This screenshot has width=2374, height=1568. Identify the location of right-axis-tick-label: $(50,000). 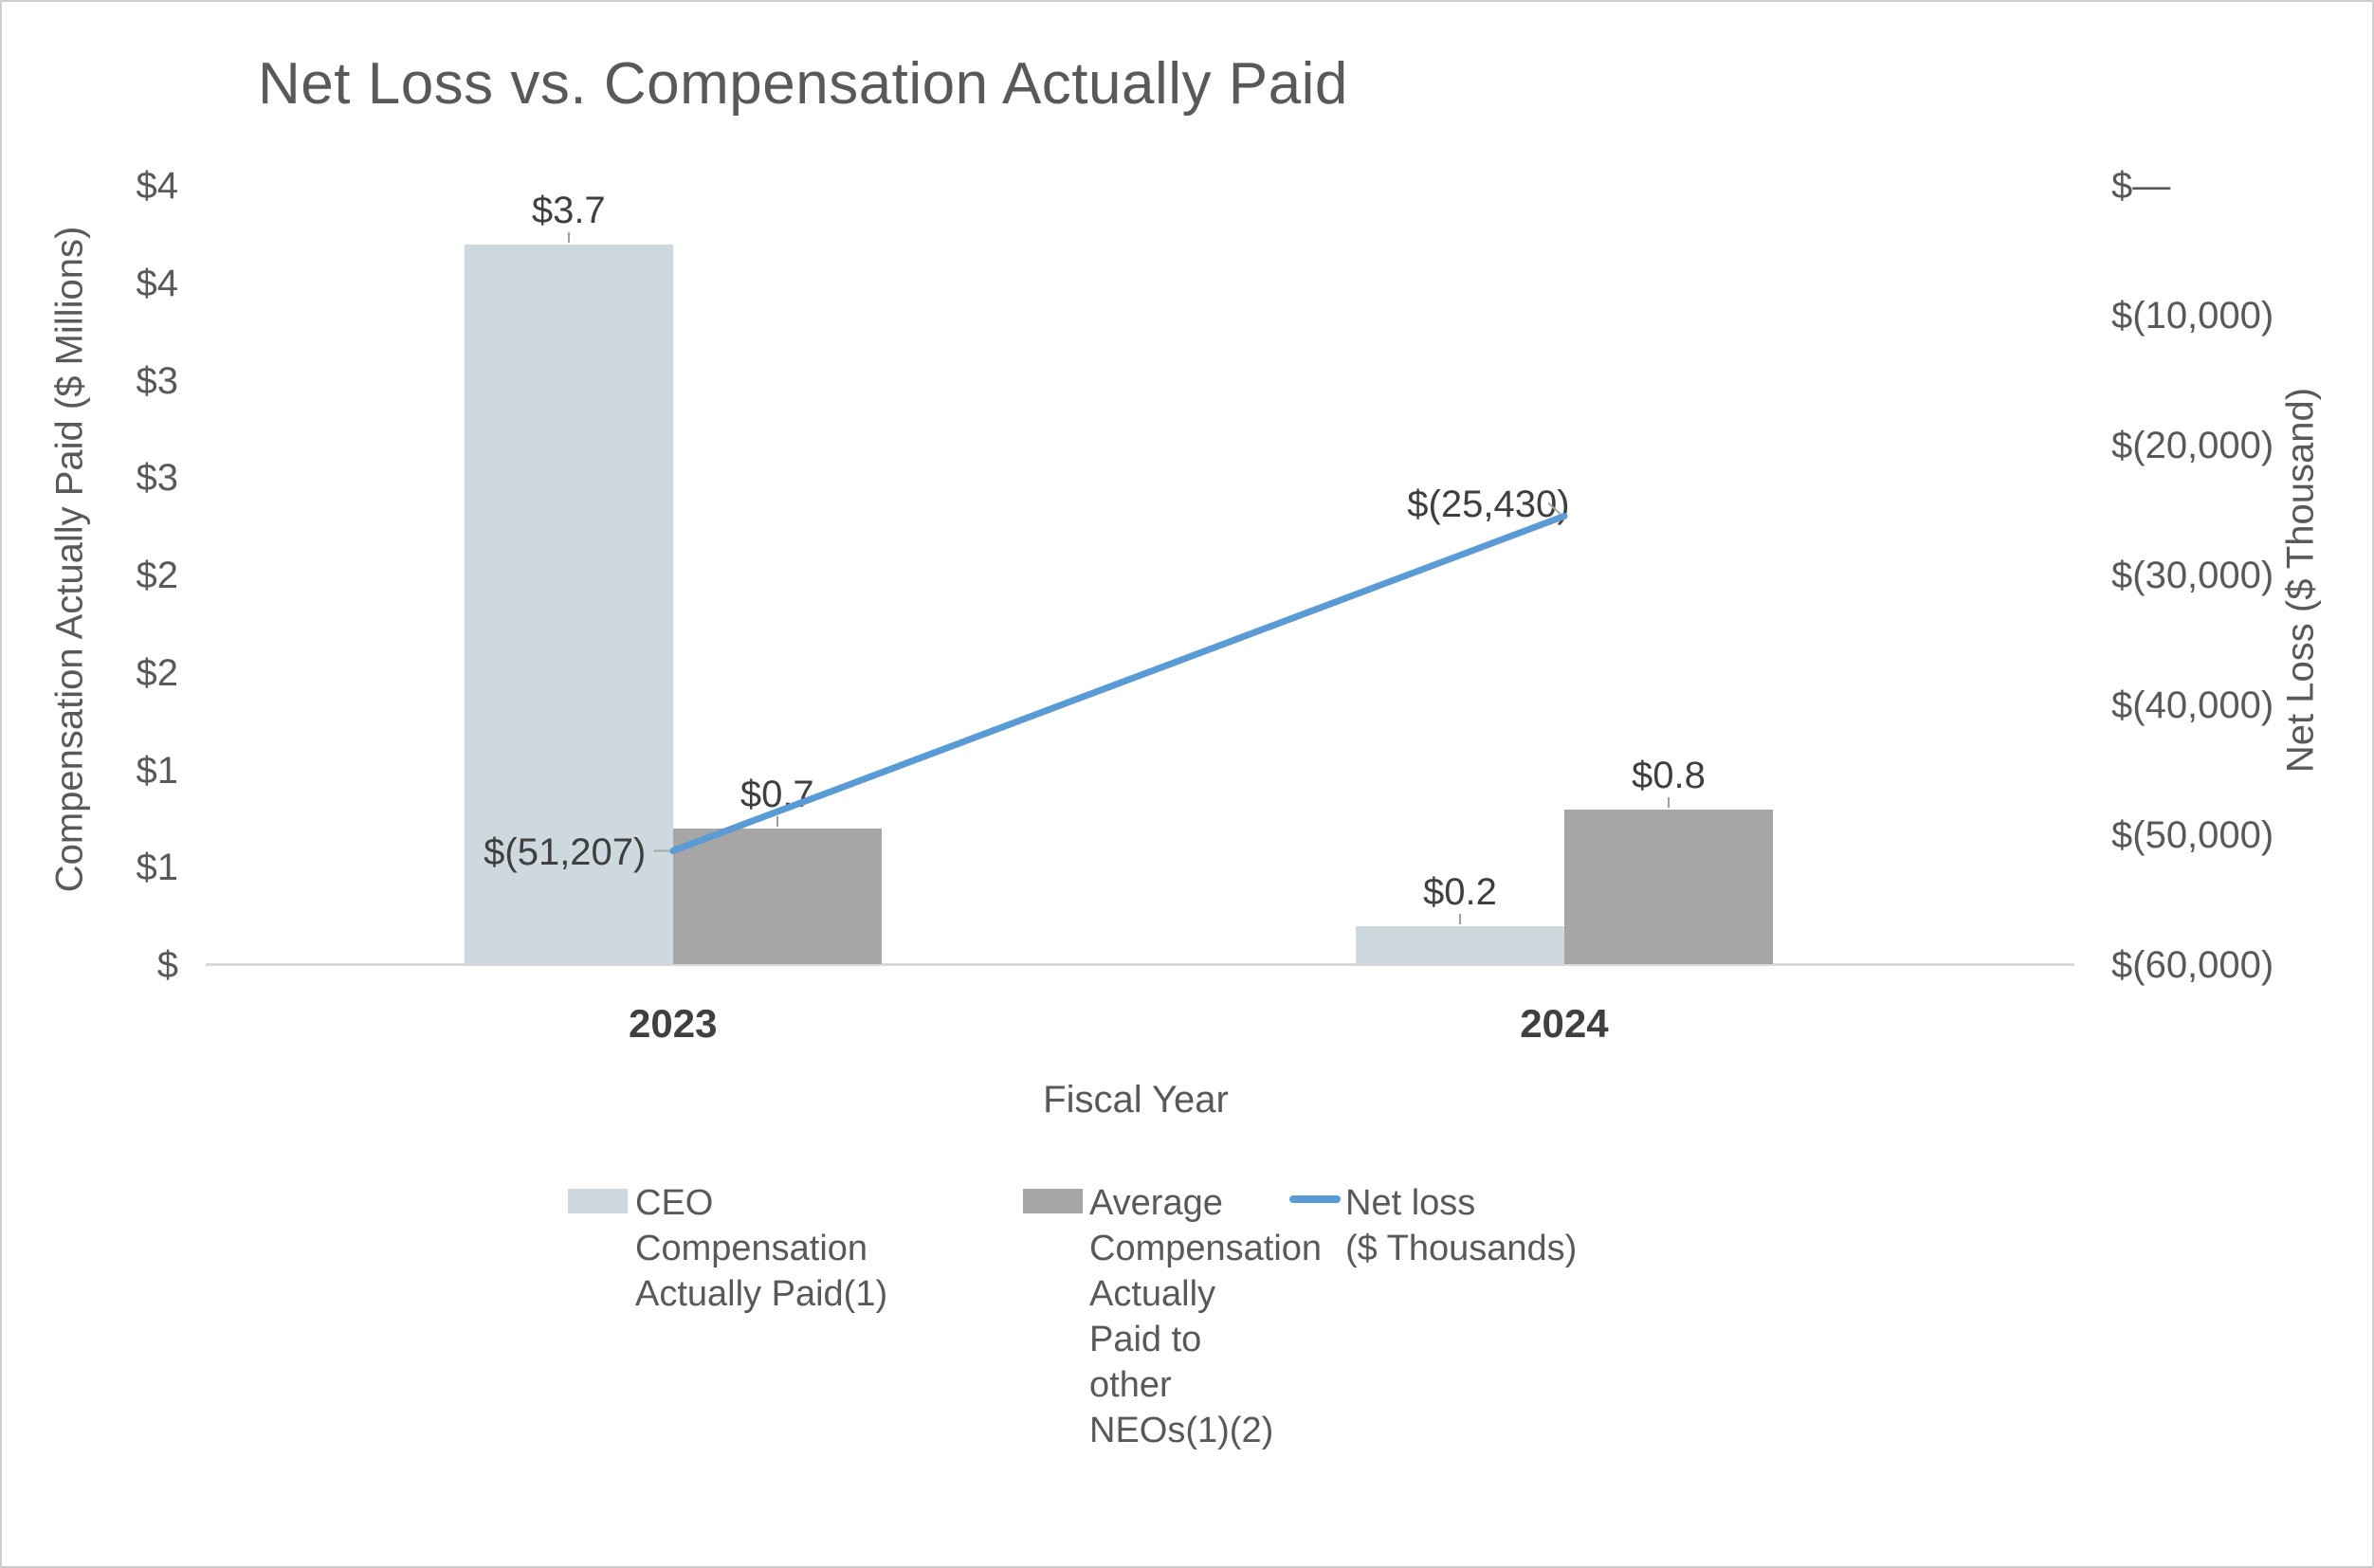
(2192, 835).